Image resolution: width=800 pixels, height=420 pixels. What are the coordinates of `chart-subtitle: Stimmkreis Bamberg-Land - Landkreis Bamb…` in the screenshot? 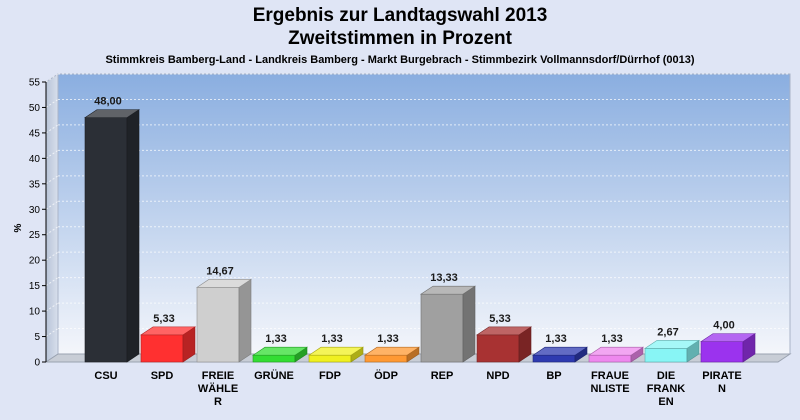 It's located at (400, 60).